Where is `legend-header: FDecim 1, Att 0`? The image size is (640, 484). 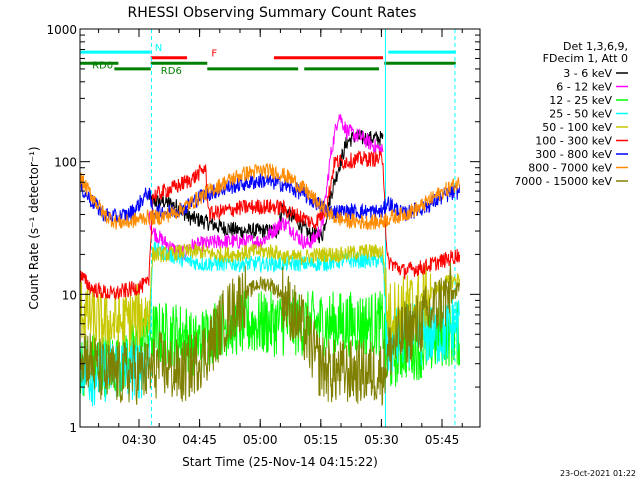
legend-header: FDecim 1, Att 0 is located at coordinates (585, 58).